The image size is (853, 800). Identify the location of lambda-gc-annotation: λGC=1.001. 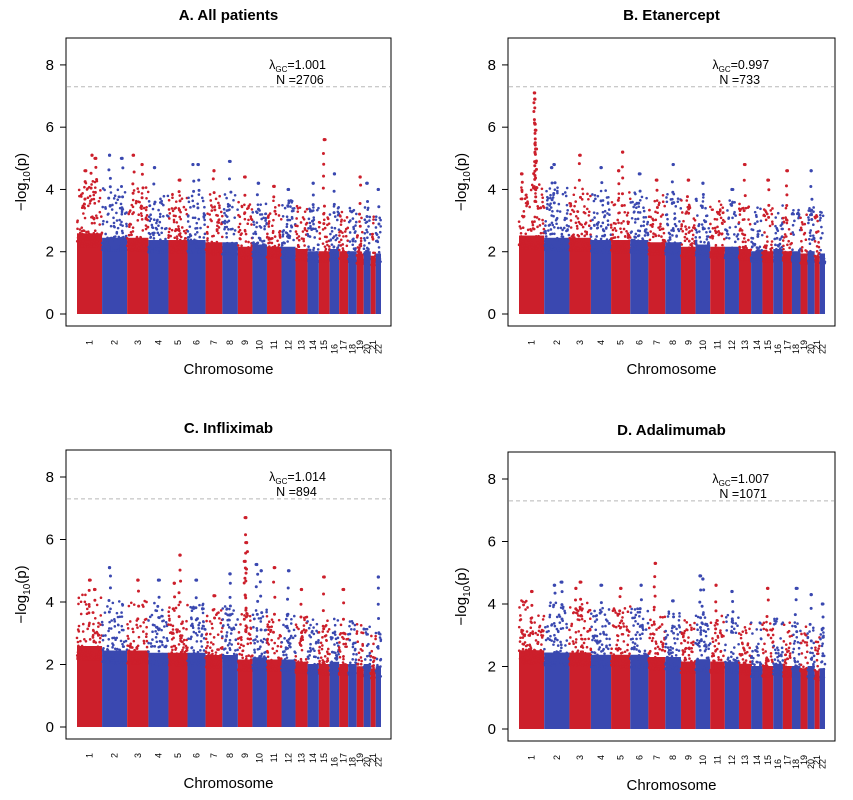
(297, 66).